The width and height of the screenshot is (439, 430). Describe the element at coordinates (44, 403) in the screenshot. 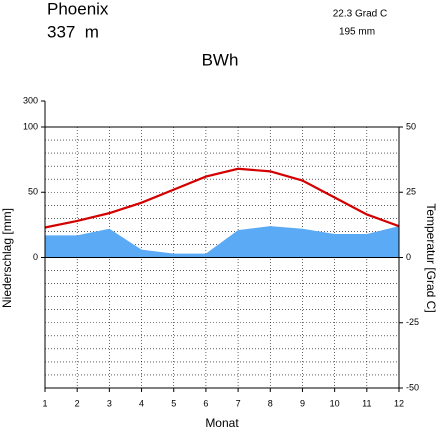

I see `x-tick-label: 1` at that location.